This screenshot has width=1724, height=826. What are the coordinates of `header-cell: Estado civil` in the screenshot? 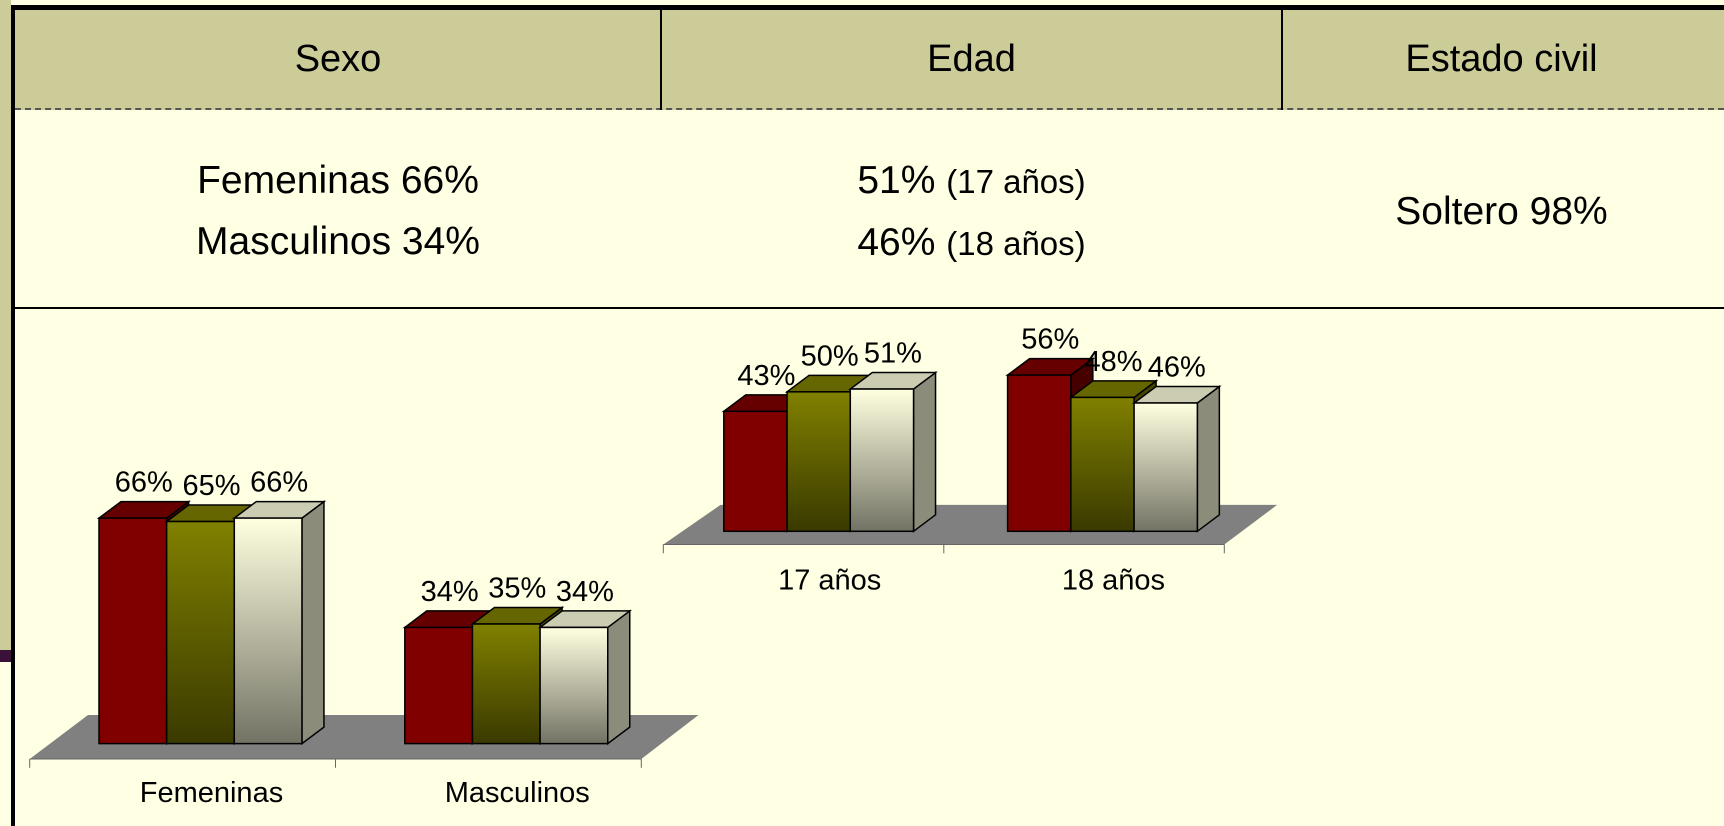 It's located at (1501, 58).